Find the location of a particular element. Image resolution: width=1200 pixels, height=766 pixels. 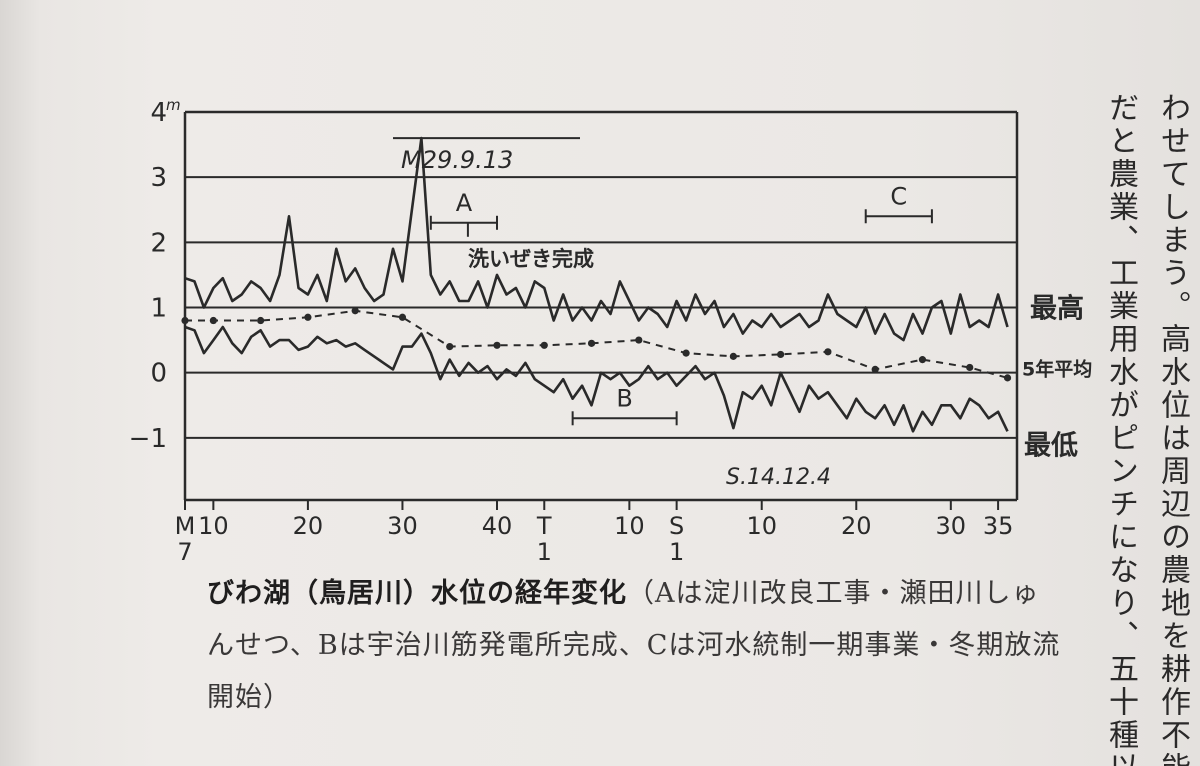

x-tick-label-7-1: 1 is located at coordinates (676, 549).